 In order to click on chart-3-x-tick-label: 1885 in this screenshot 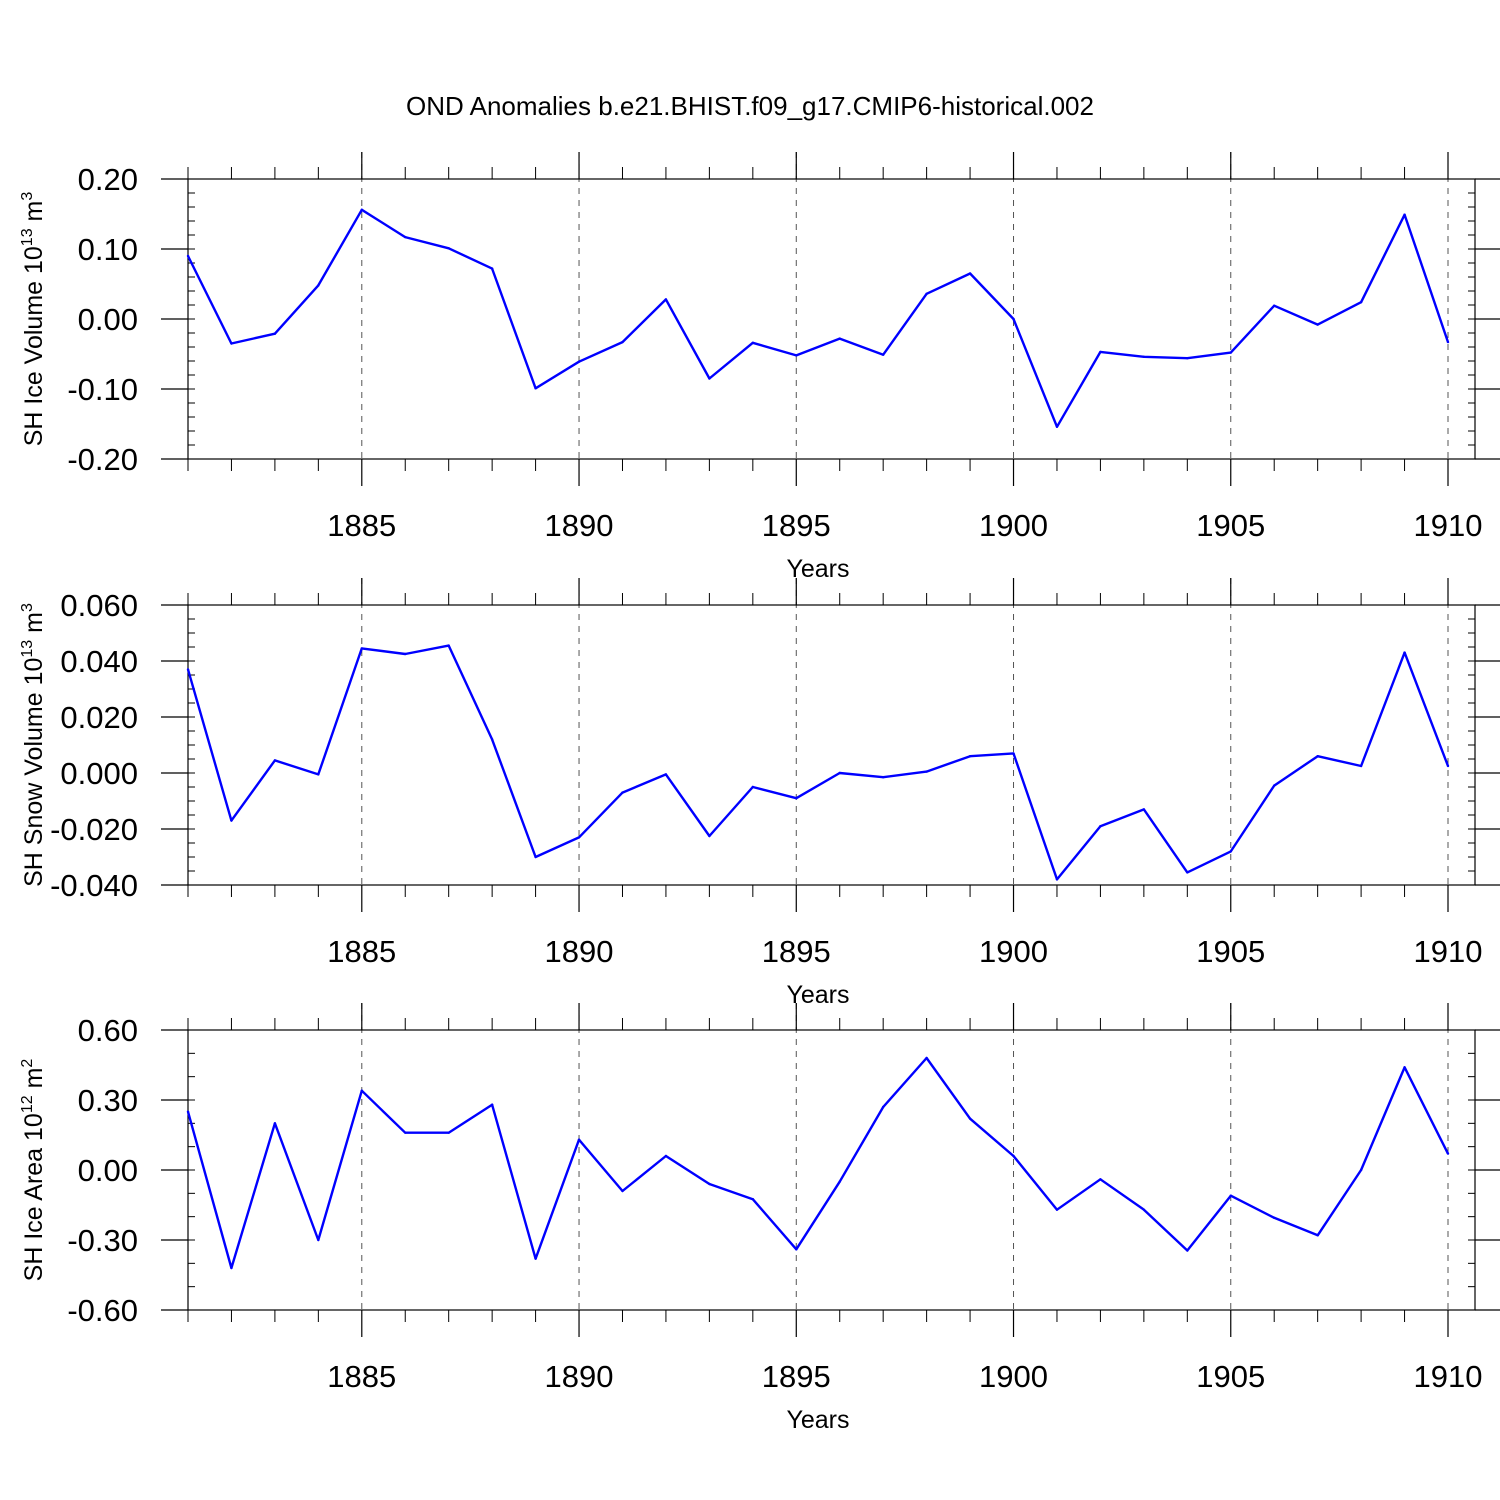, I will do `click(361, 1376)`.